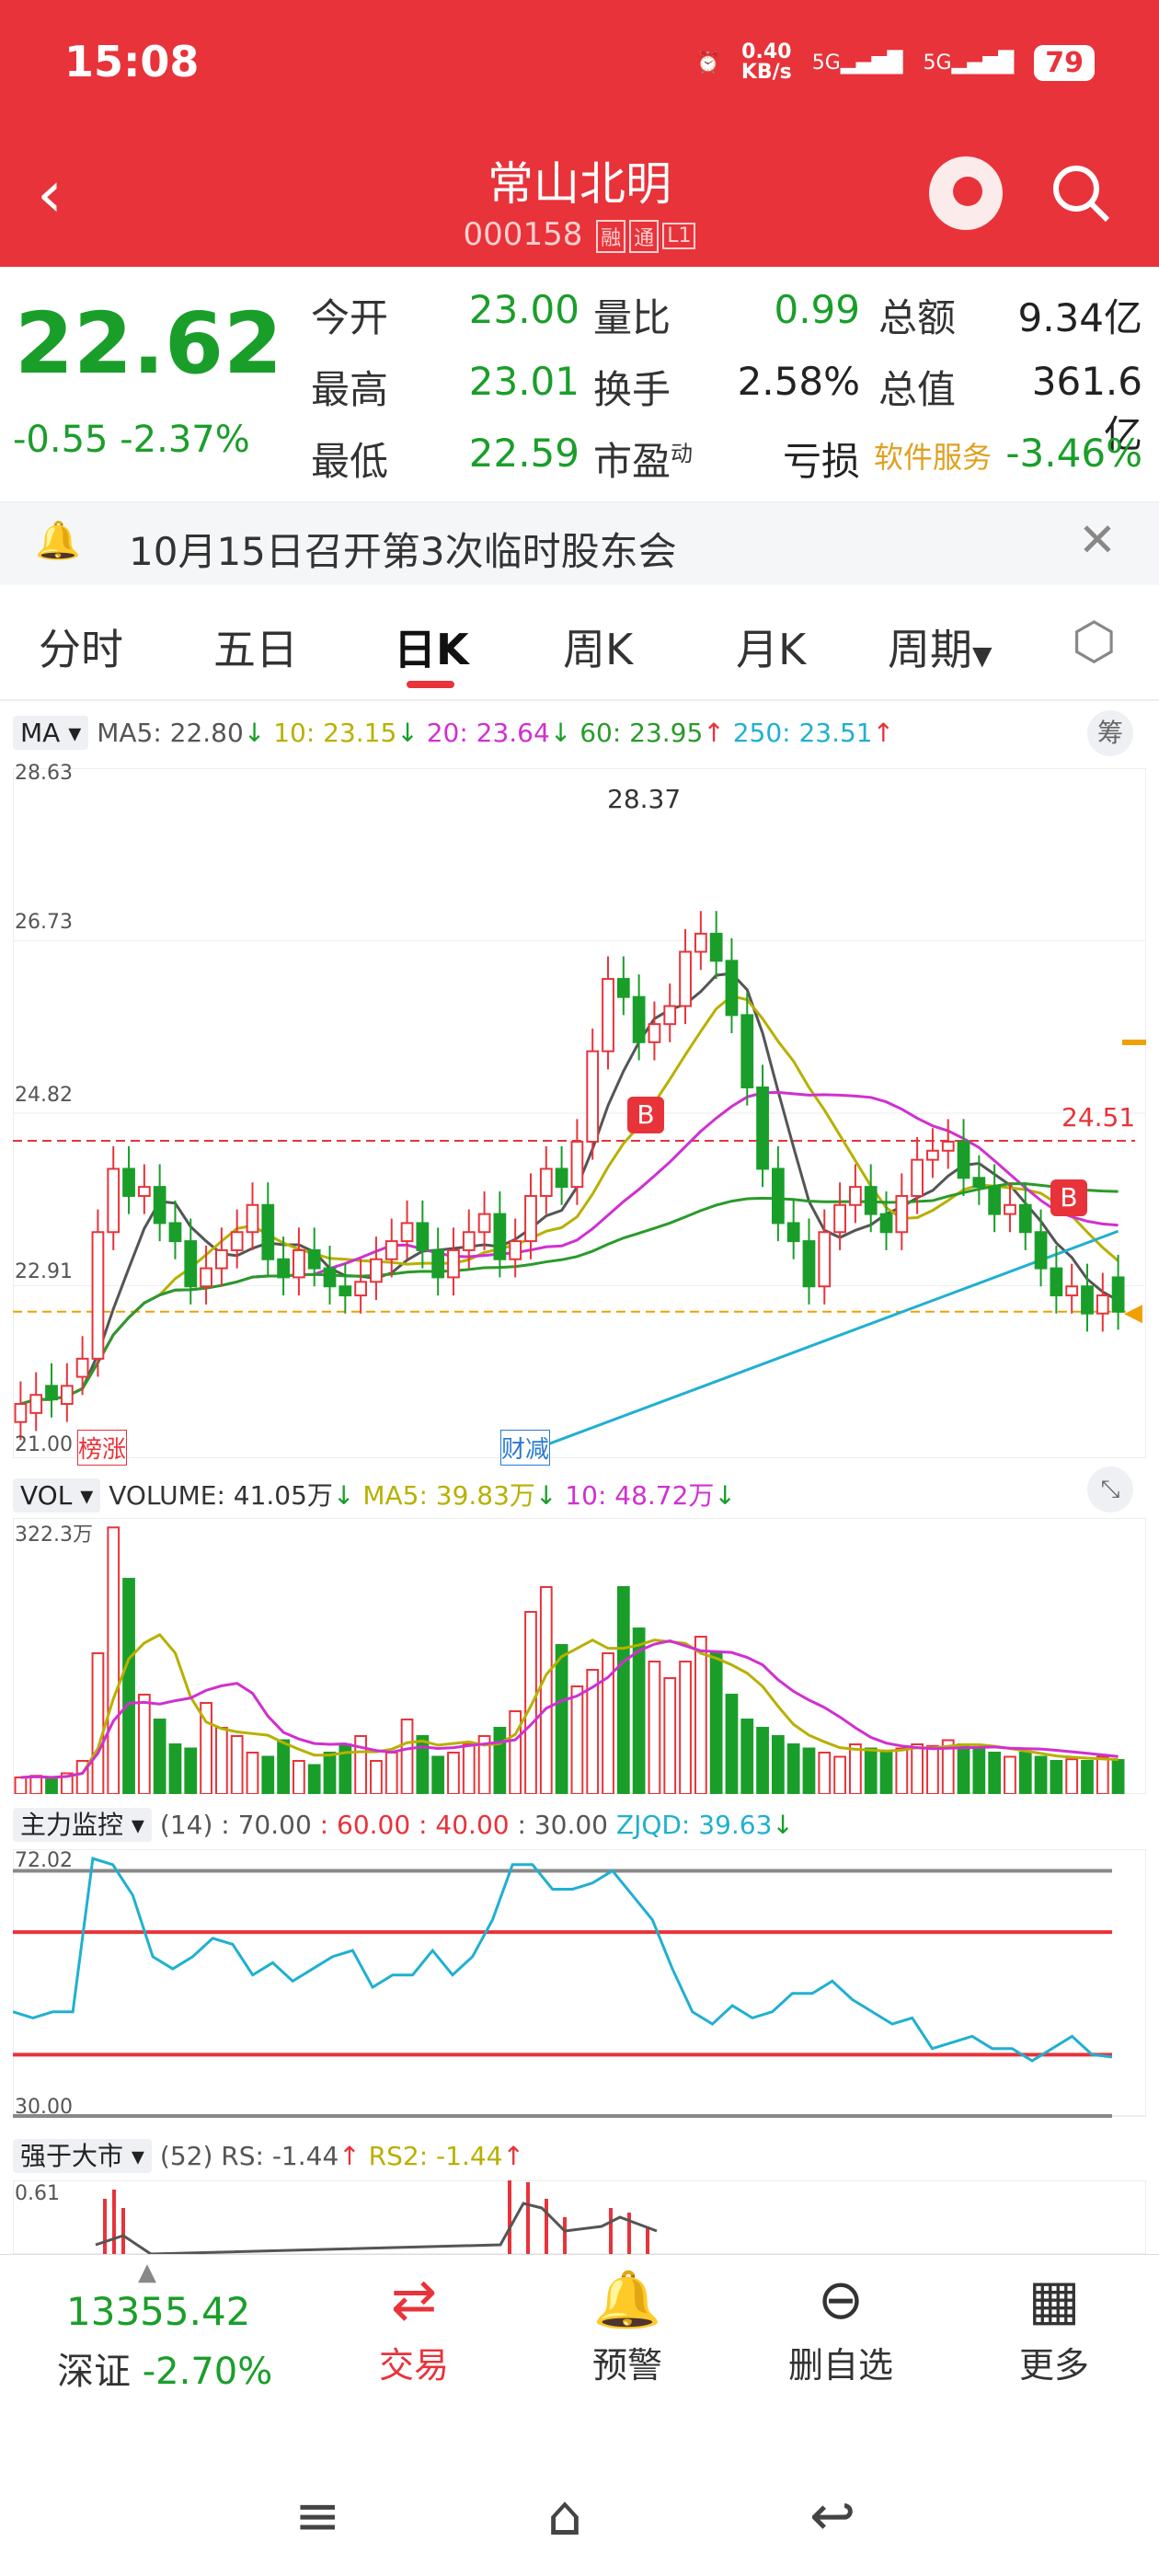 The height and width of the screenshot is (2576, 1159). Describe the element at coordinates (57, 1495) in the screenshot. I see `vol-selector: VOL ▾` at that location.